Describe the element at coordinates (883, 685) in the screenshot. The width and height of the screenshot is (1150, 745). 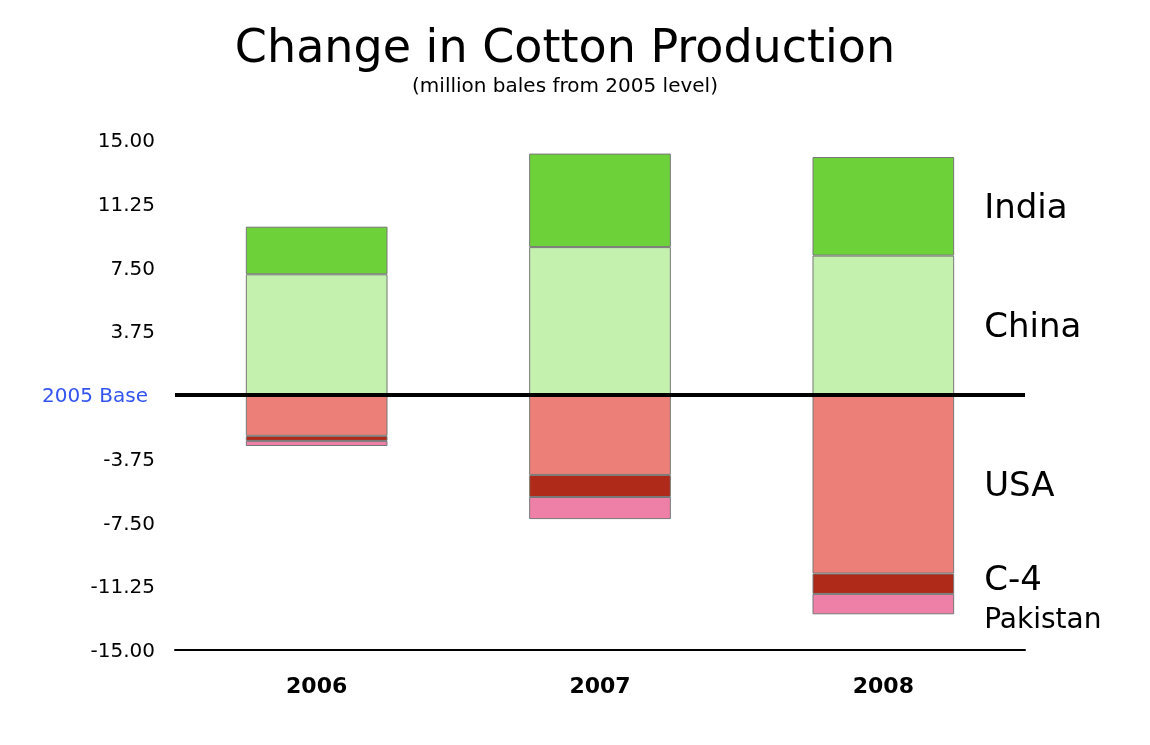
I see `x-tick-label: 2008` at that location.